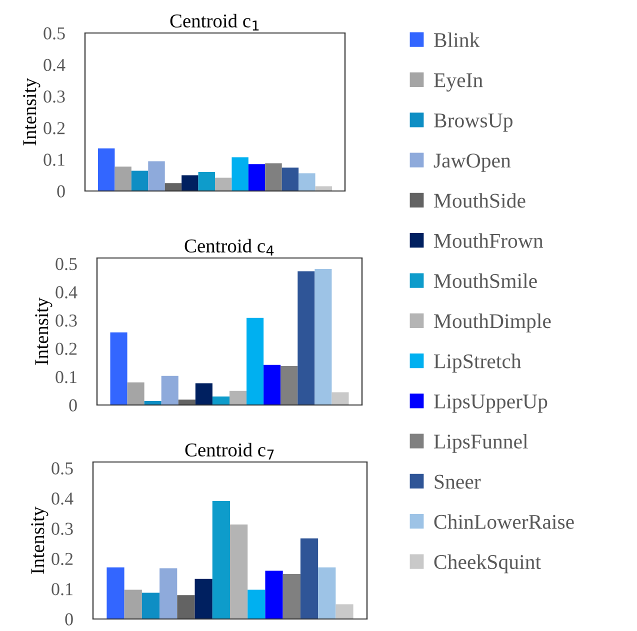  What do you see at coordinates (492, 323) in the screenshot?
I see `legend-label: MouthDimple` at bounding box center [492, 323].